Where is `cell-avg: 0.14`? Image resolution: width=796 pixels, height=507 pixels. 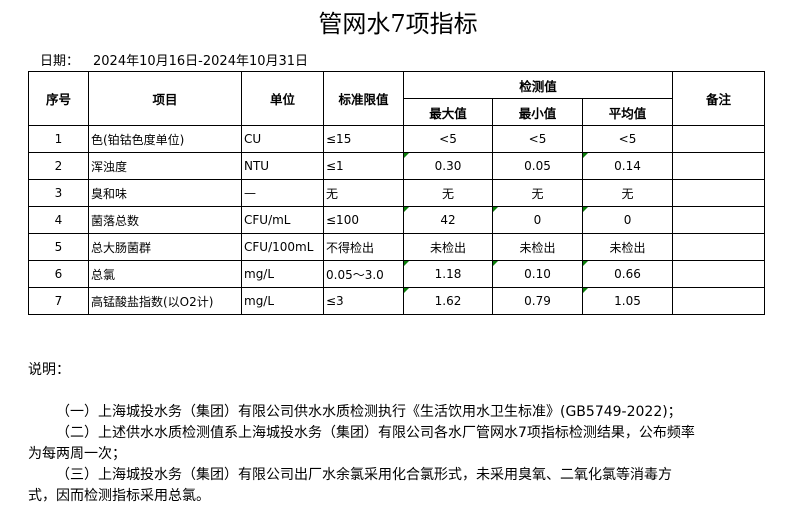
cell-avg: 0.14 is located at coordinates (627, 166).